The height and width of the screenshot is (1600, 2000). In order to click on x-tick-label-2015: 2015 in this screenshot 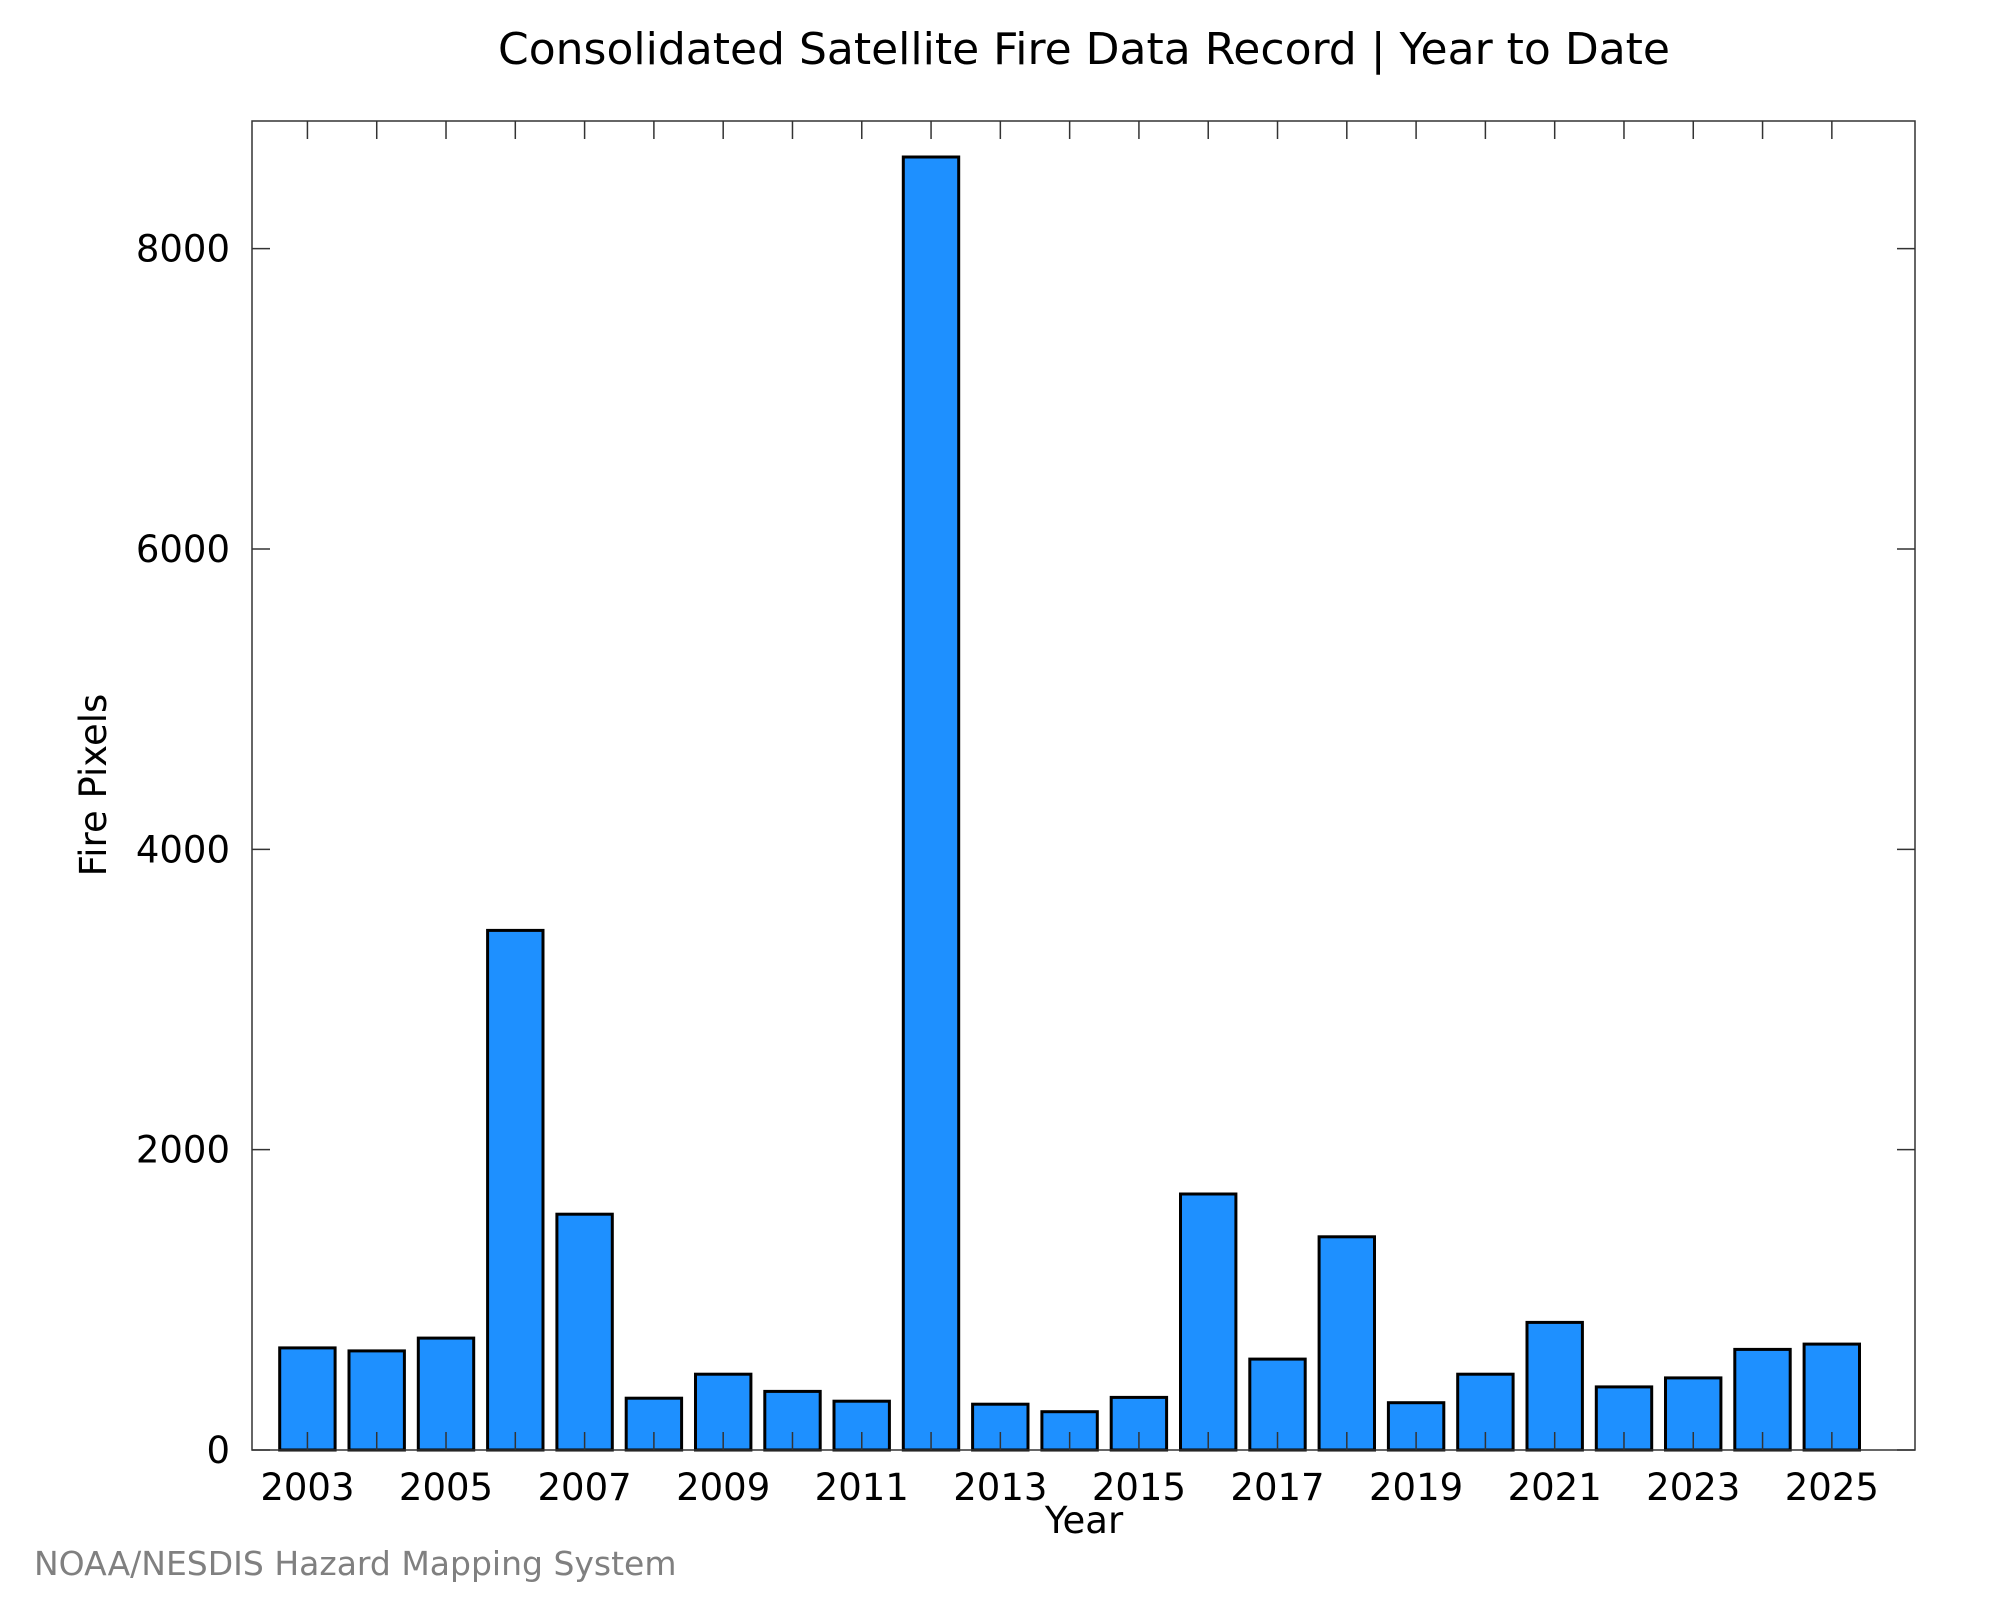, I will do `click(1139, 1487)`.